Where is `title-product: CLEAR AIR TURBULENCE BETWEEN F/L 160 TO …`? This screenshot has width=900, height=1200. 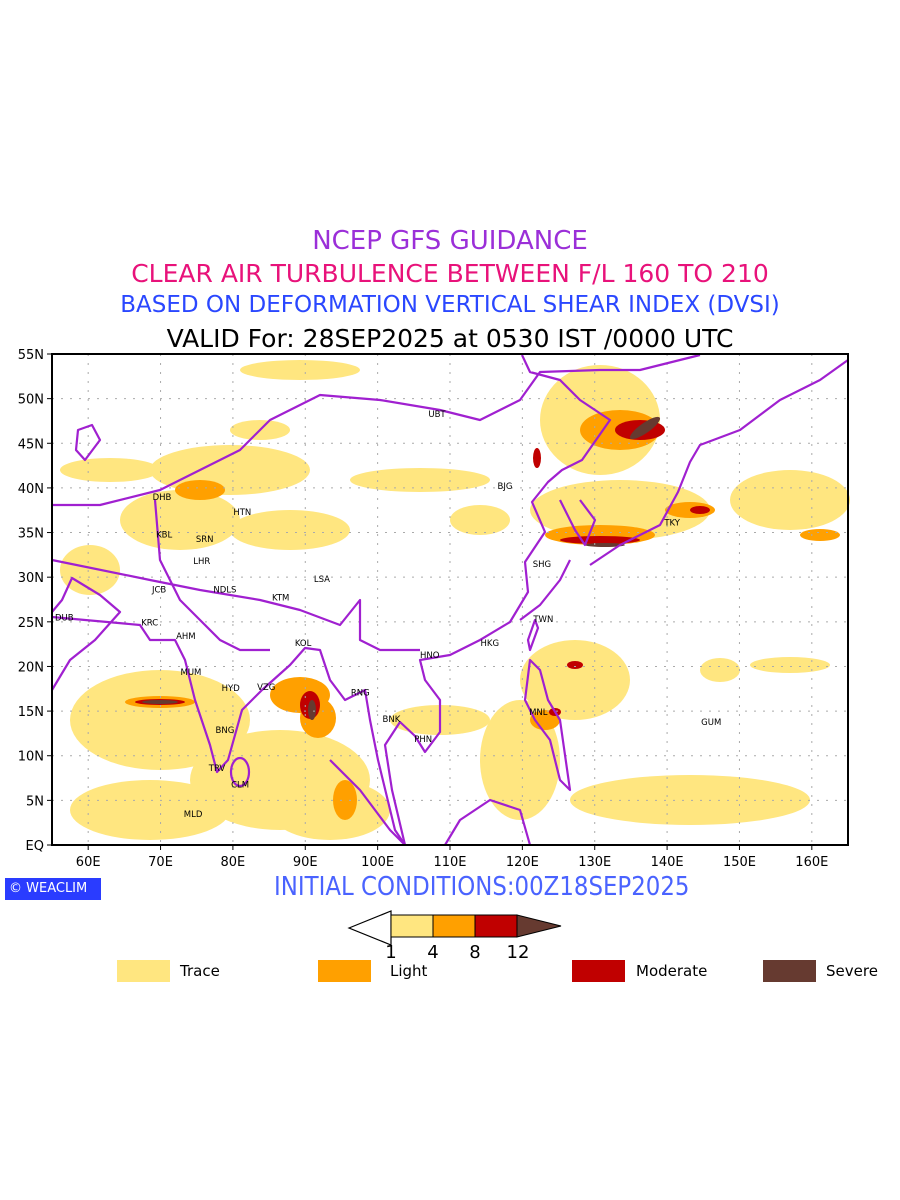
title-product: CLEAR AIR TURBULENCE BETWEEN F/L 160 TO … is located at coordinates (450, 273).